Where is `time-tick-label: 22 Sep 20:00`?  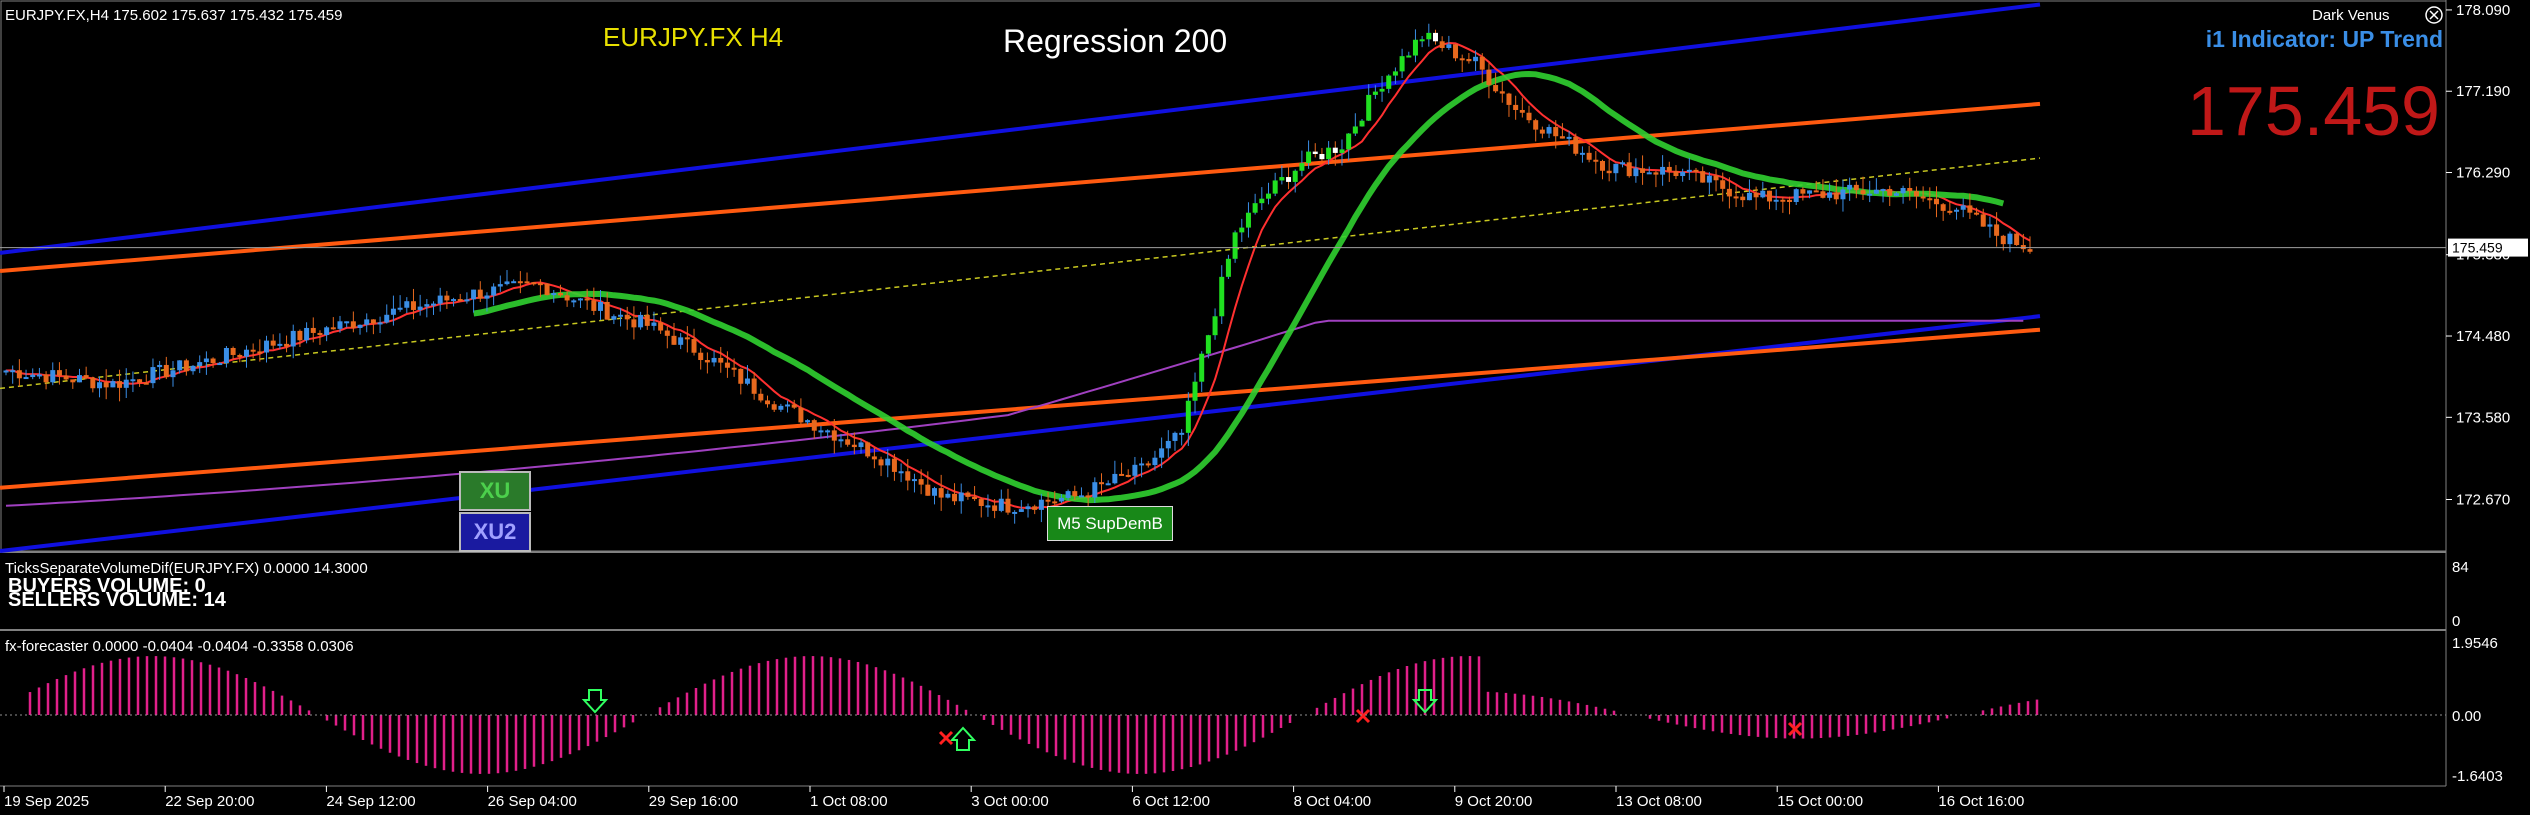 time-tick-label: 22 Sep 20:00 is located at coordinates (209, 801).